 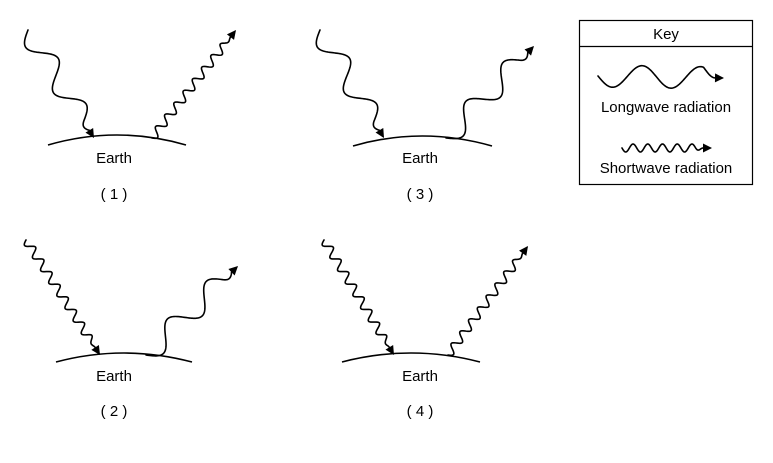 What do you see at coordinates (129, 116) in the screenshot?
I see `panel-1: Earth ( 1 )` at bounding box center [129, 116].